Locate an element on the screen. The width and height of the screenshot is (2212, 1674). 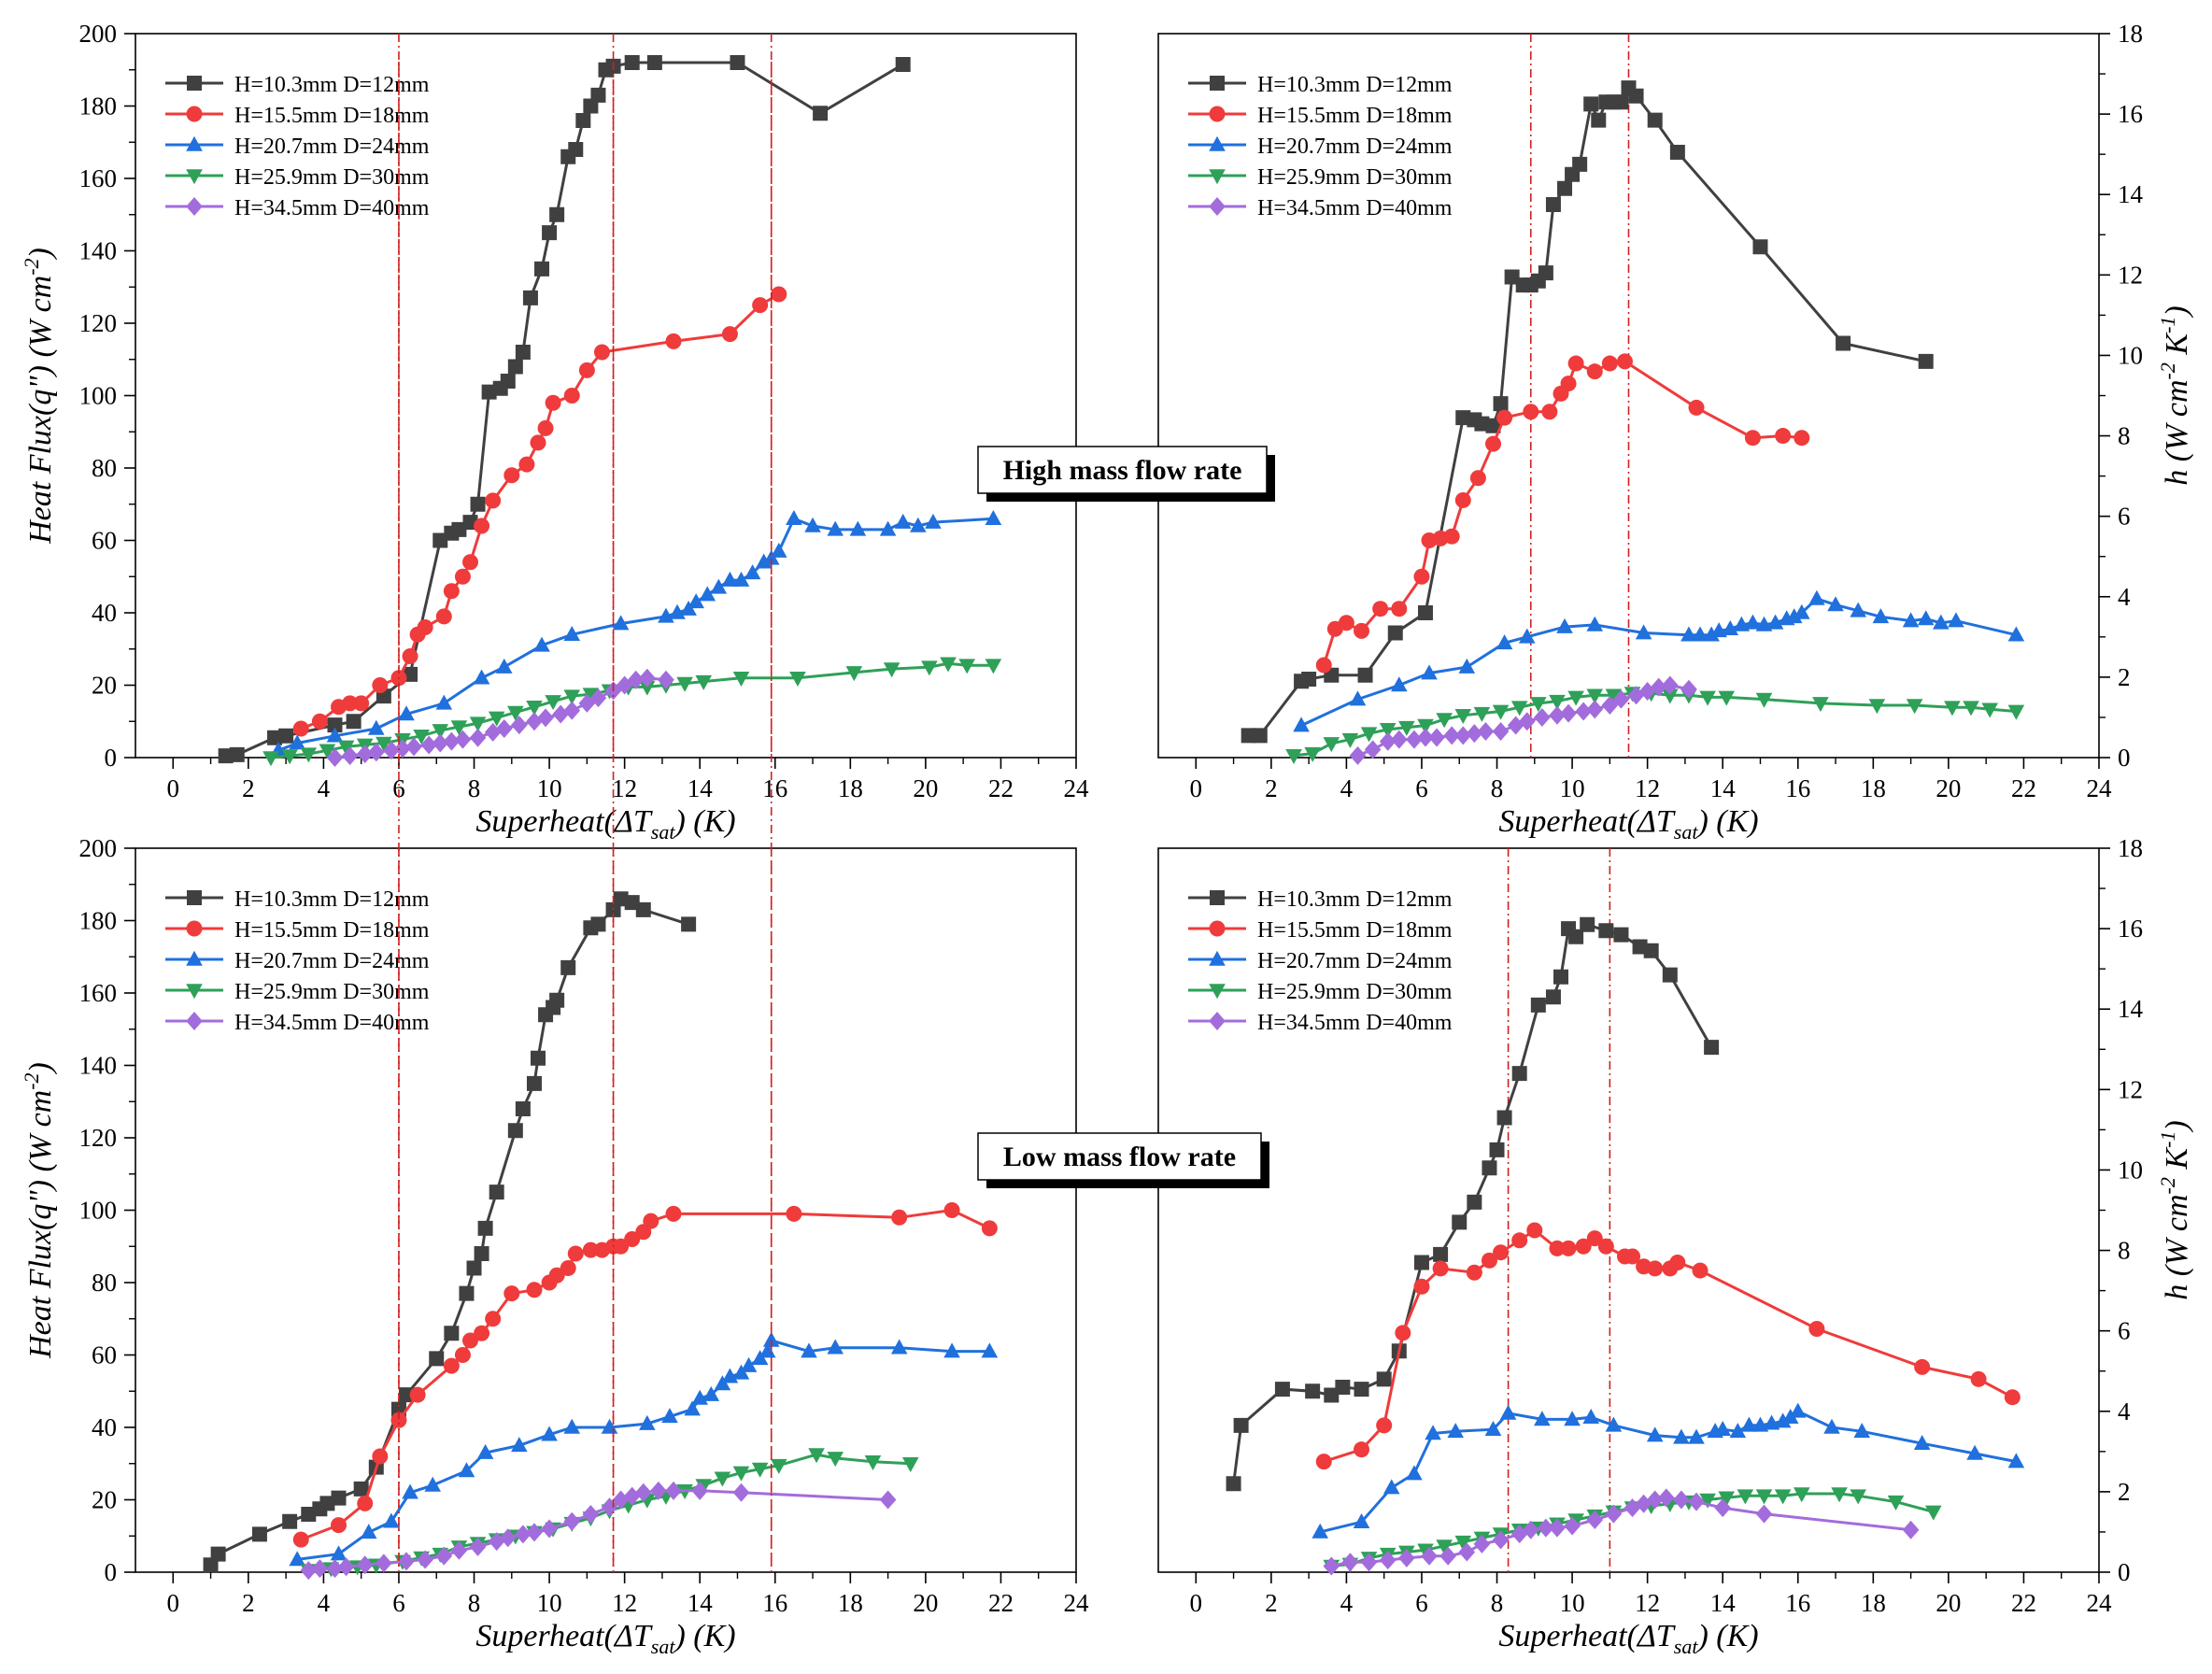
y-axis-label-sup: -1 is located at coordinates (2167, 1139).